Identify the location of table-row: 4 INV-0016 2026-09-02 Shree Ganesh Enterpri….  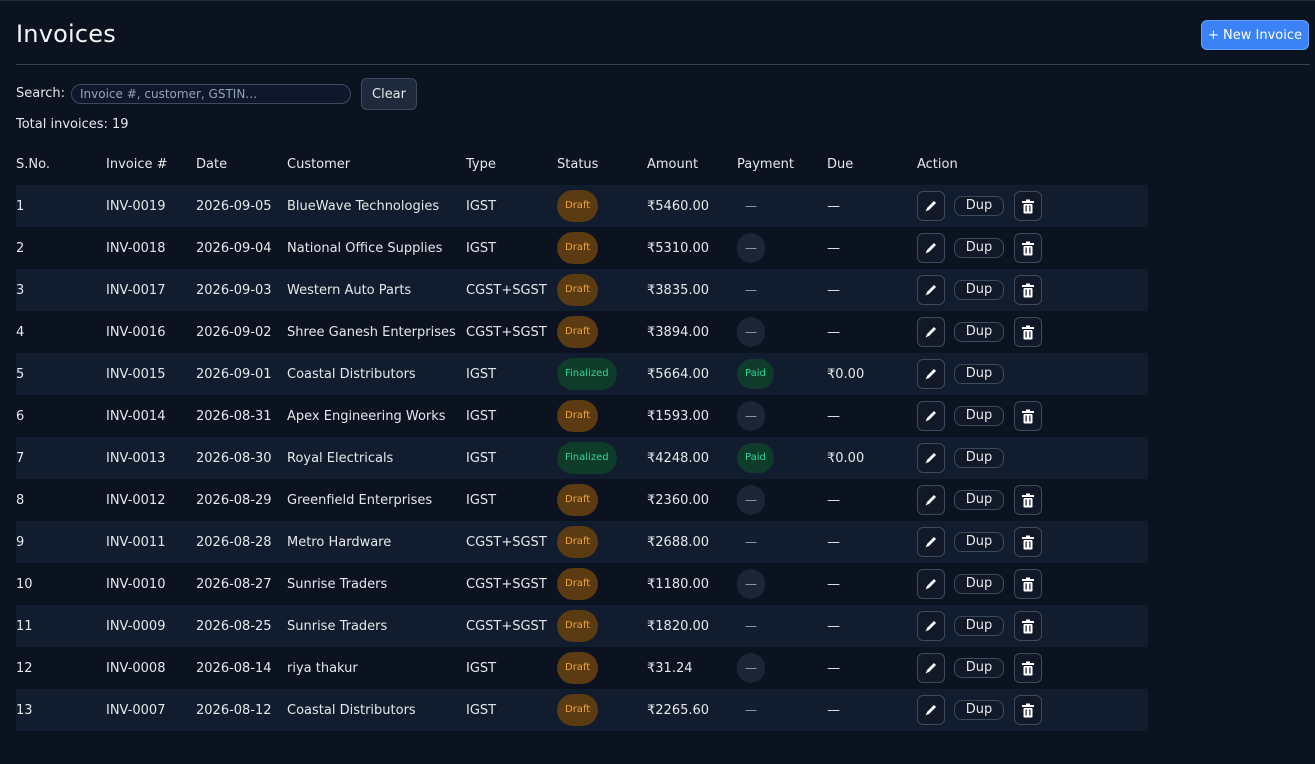
(582, 332).